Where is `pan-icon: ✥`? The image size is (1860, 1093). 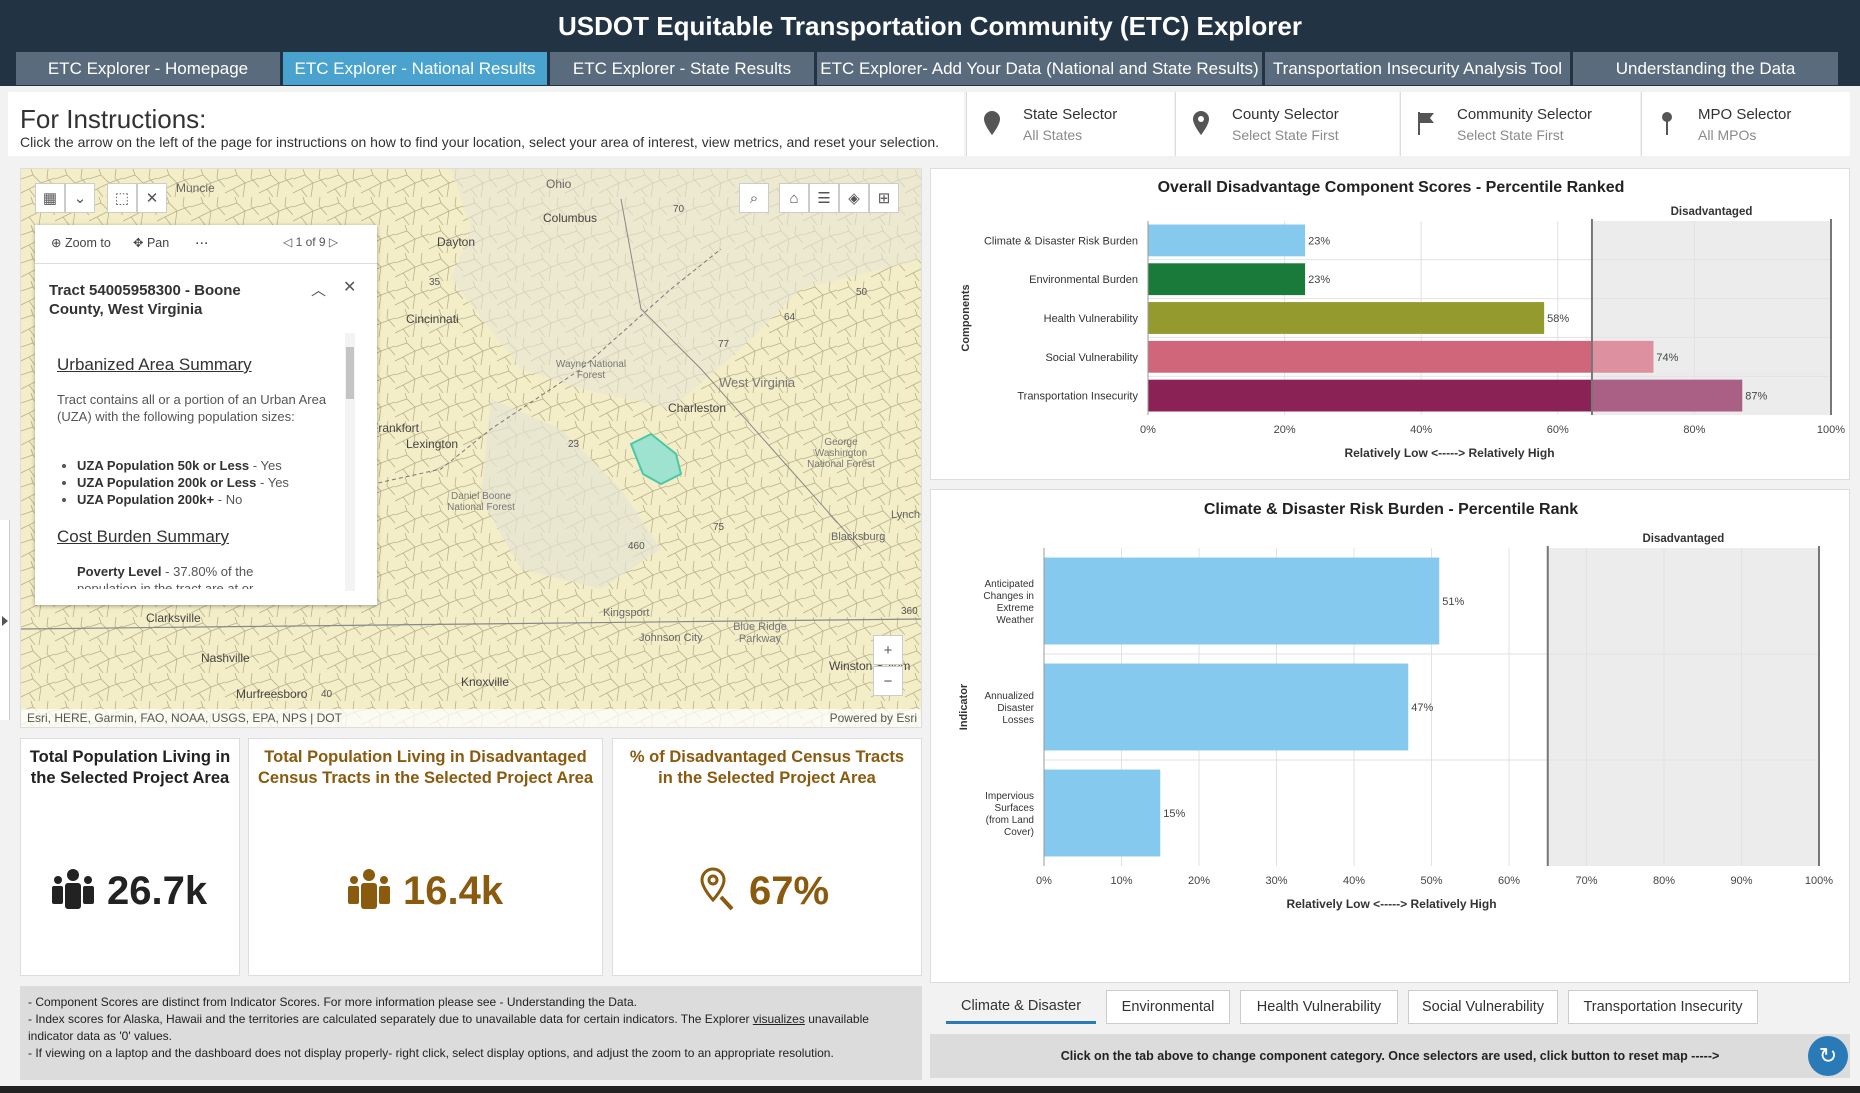
pan-icon: ✥ is located at coordinates (140, 243).